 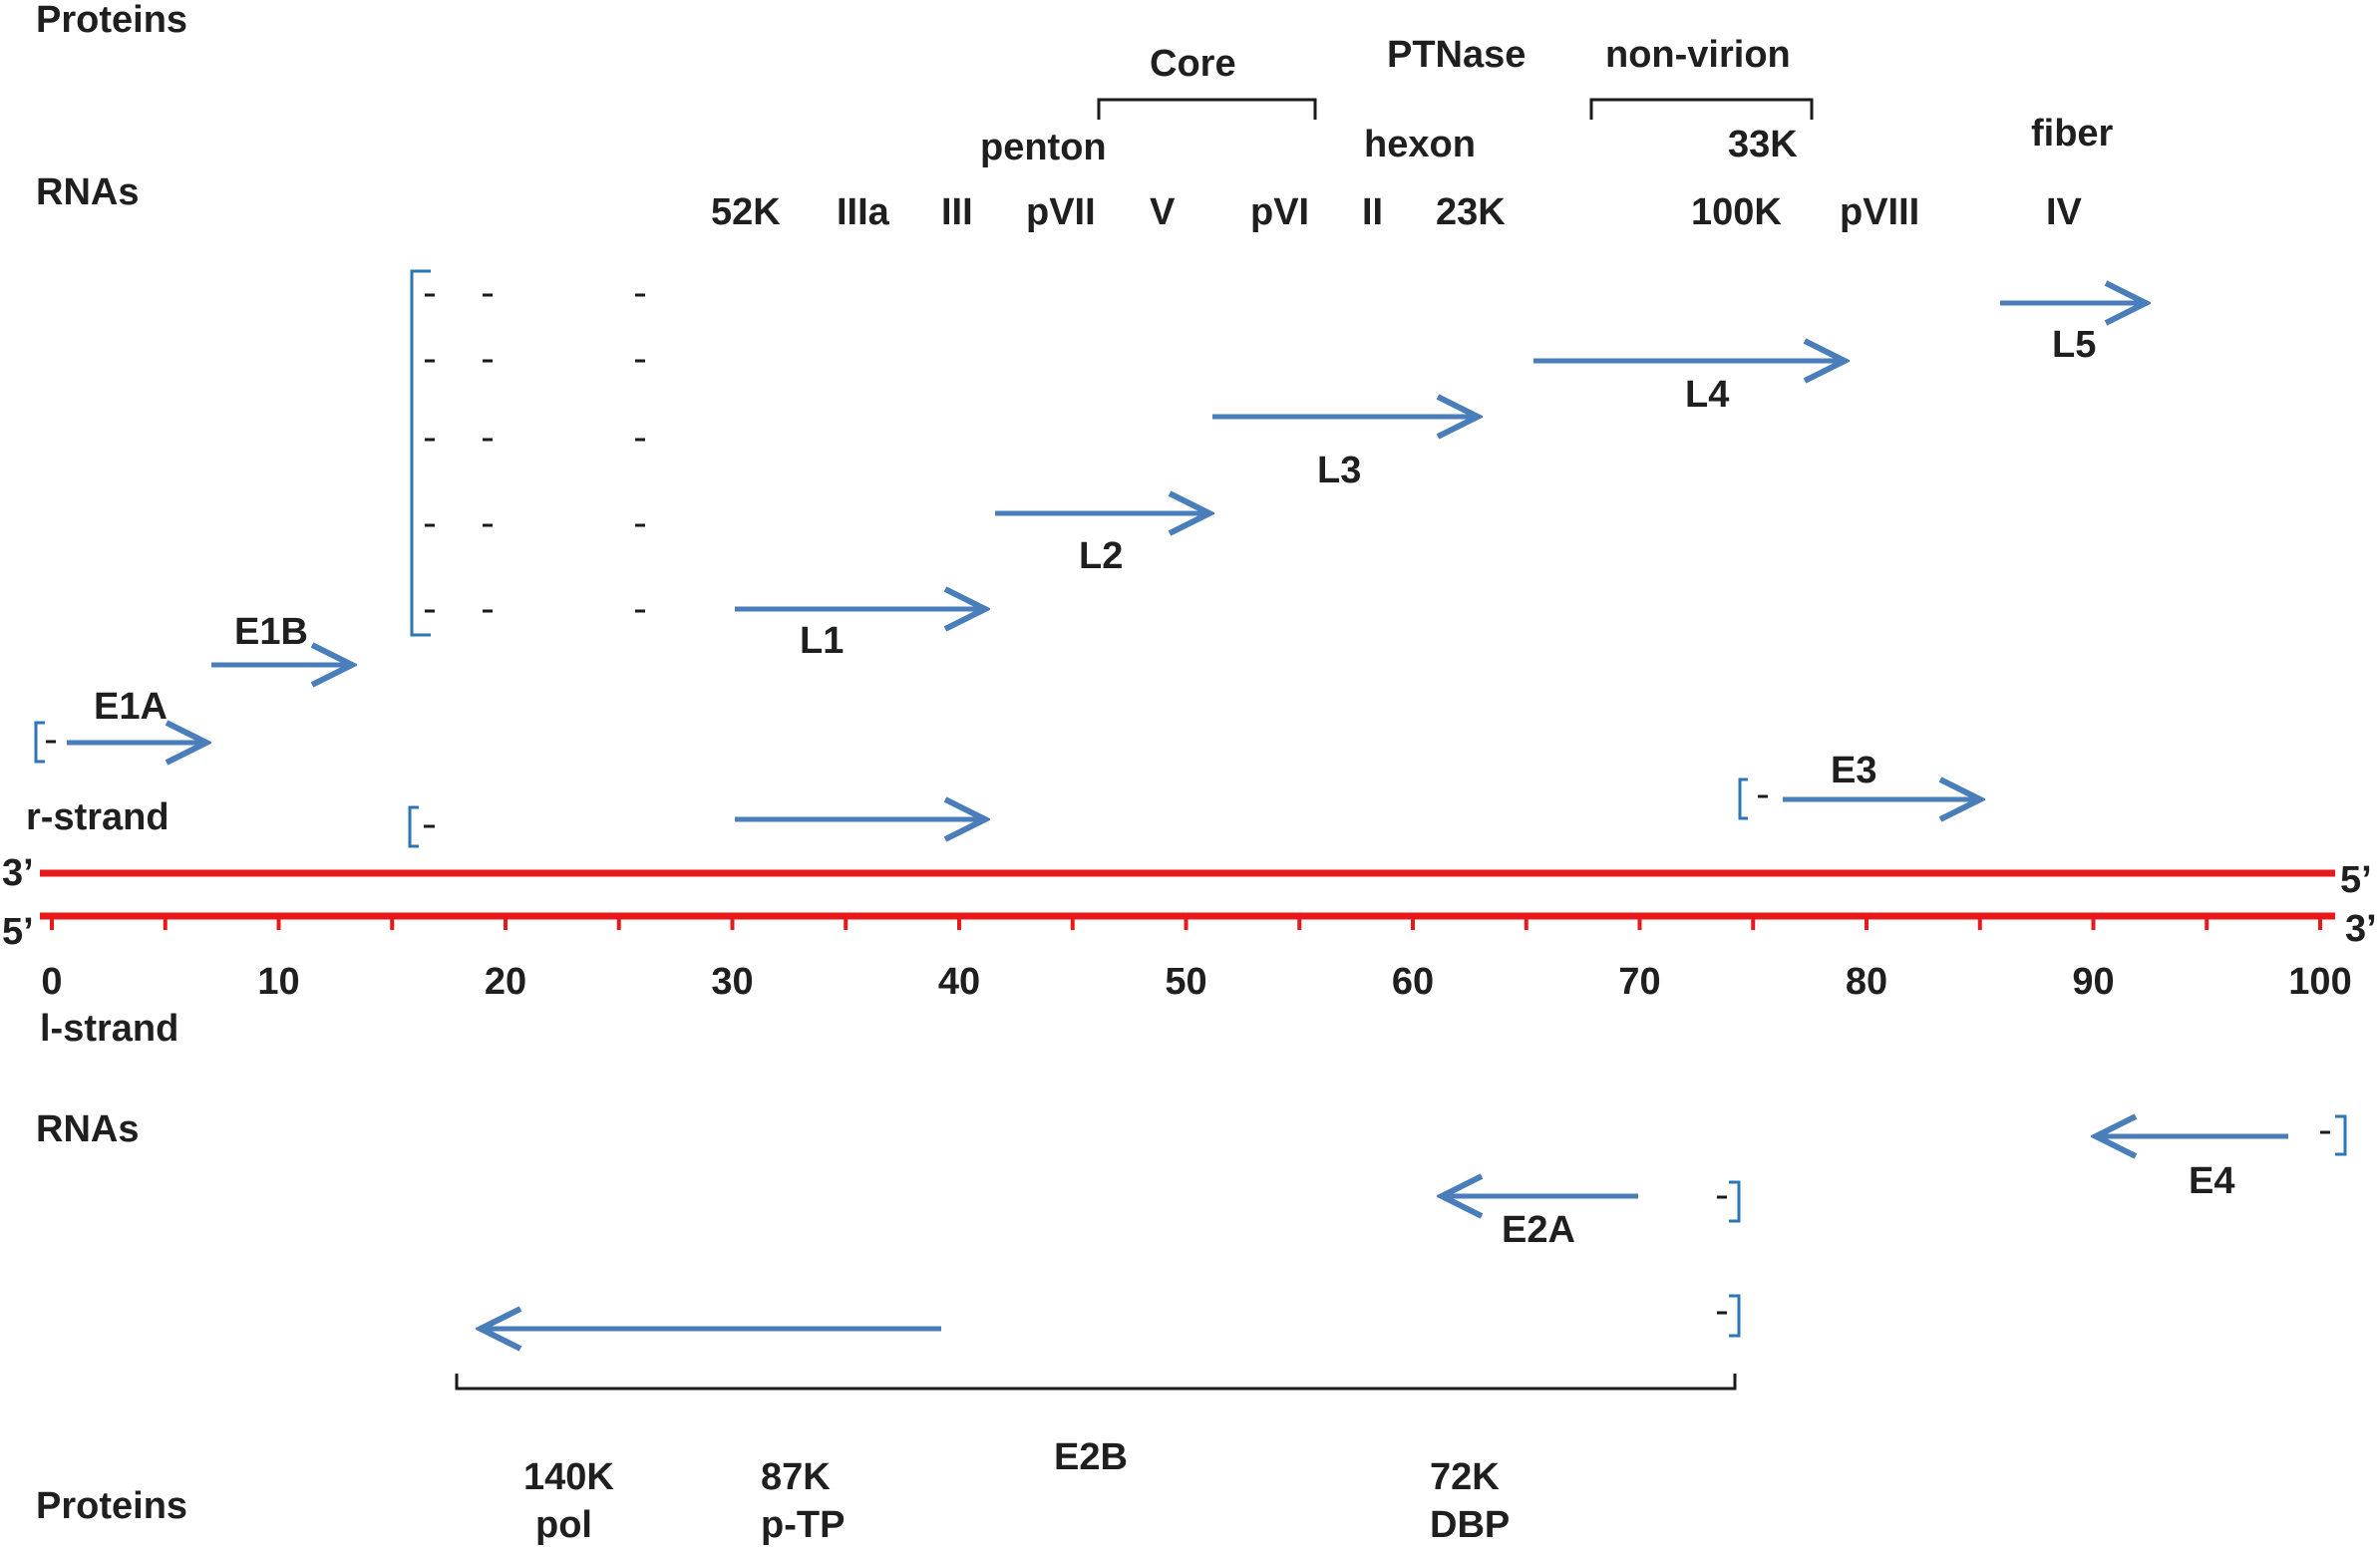 What do you see at coordinates (1707, 395) in the screenshot?
I see `l4-label: L4` at bounding box center [1707, 395].